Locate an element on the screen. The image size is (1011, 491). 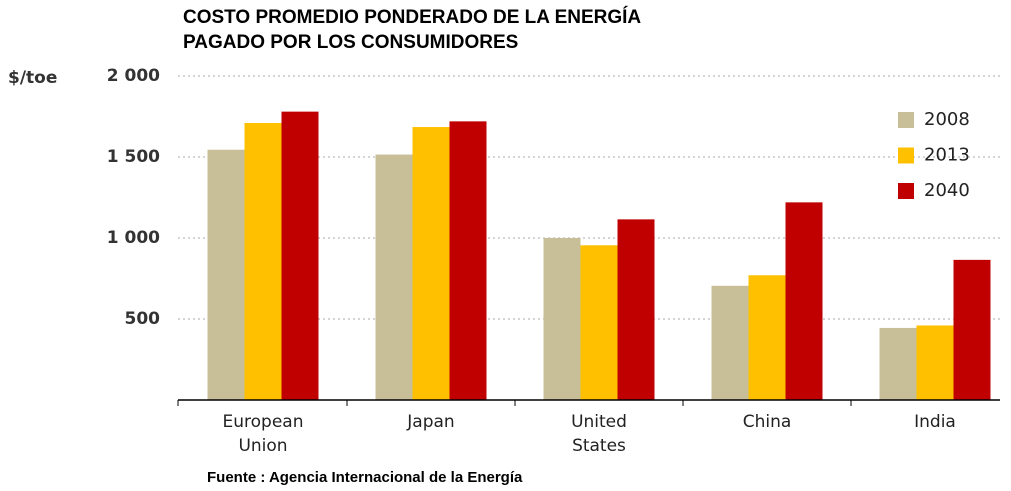
legend-label: 2008 is located at coordinates (947, 119).